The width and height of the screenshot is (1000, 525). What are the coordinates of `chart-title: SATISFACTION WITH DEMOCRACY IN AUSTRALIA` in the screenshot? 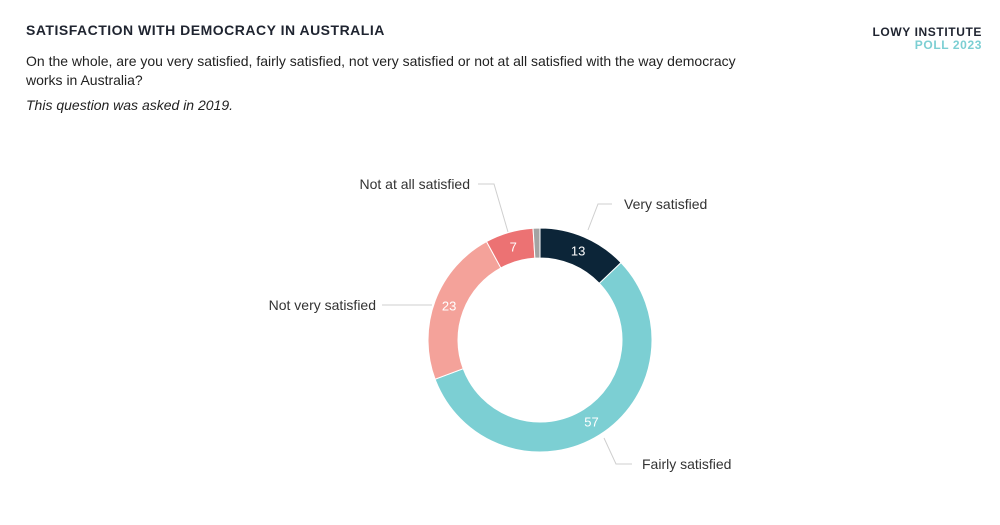 It's located at (205, 30).